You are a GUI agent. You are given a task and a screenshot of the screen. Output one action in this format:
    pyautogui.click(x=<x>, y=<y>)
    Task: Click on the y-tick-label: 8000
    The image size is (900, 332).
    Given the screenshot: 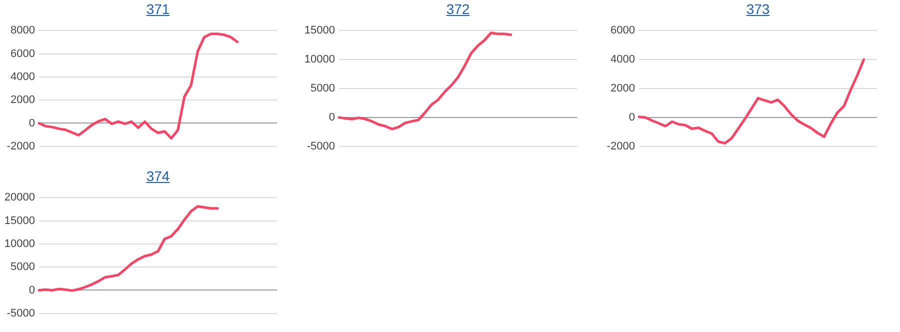 What is the action you would take?
    pyautogui.click(x=22, y=30)
    